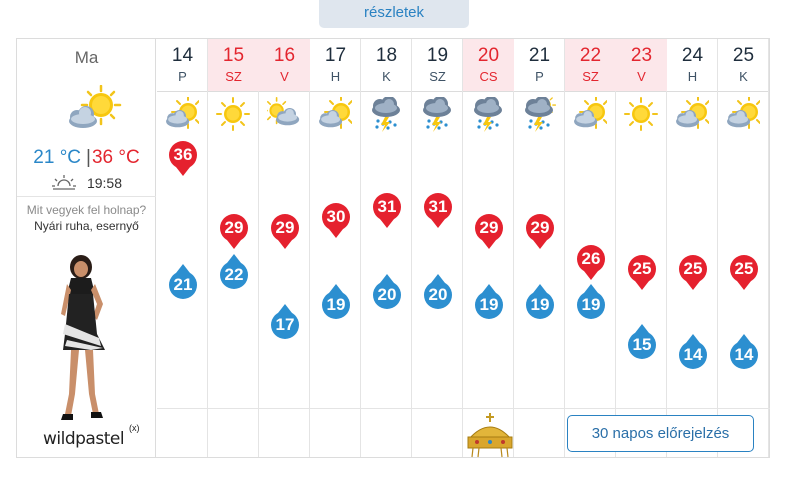 Image resolution: width=789 pixels, height=496 pixels. Describe the element at coordinates (743, 248) in the screenshot. I see `day-column: 25 K 25 14` at that location.